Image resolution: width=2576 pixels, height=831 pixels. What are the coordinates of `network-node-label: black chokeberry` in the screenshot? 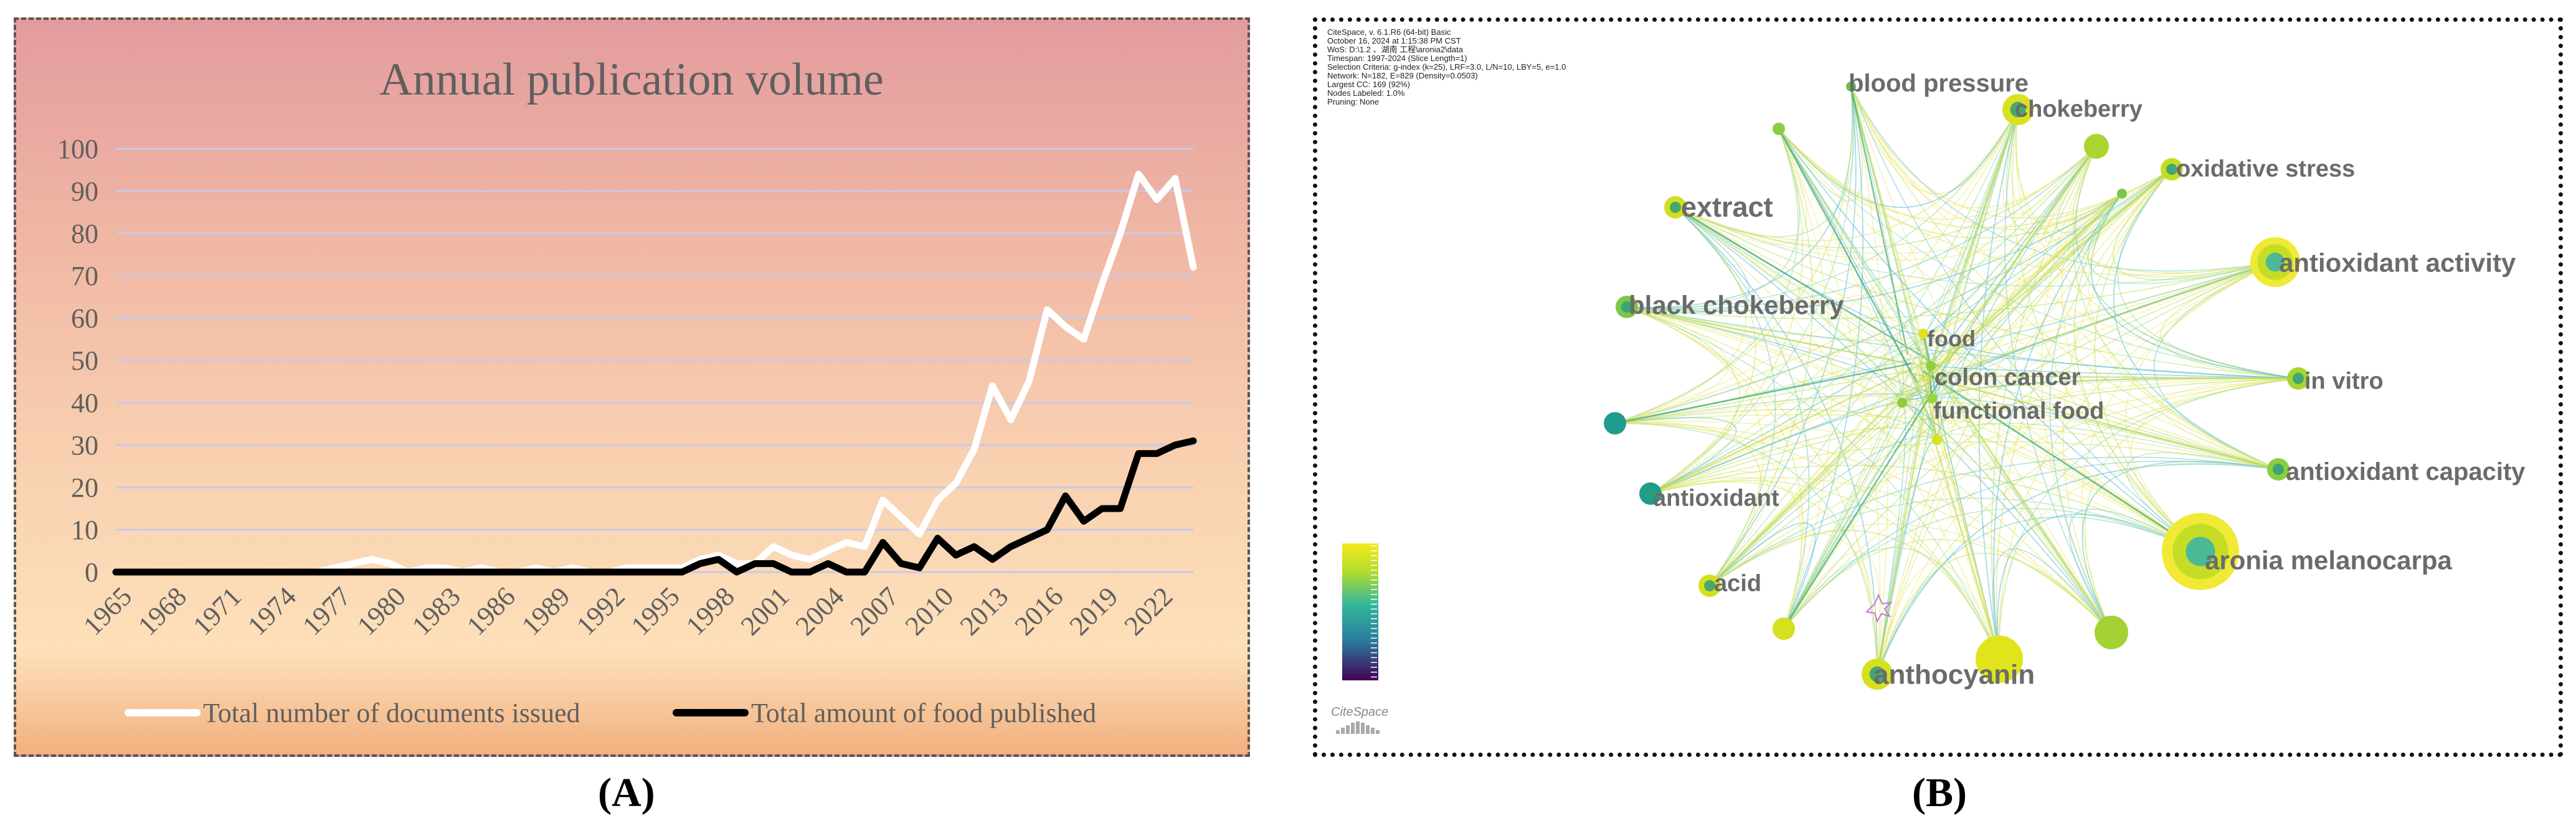 It's located at (1737, 305).